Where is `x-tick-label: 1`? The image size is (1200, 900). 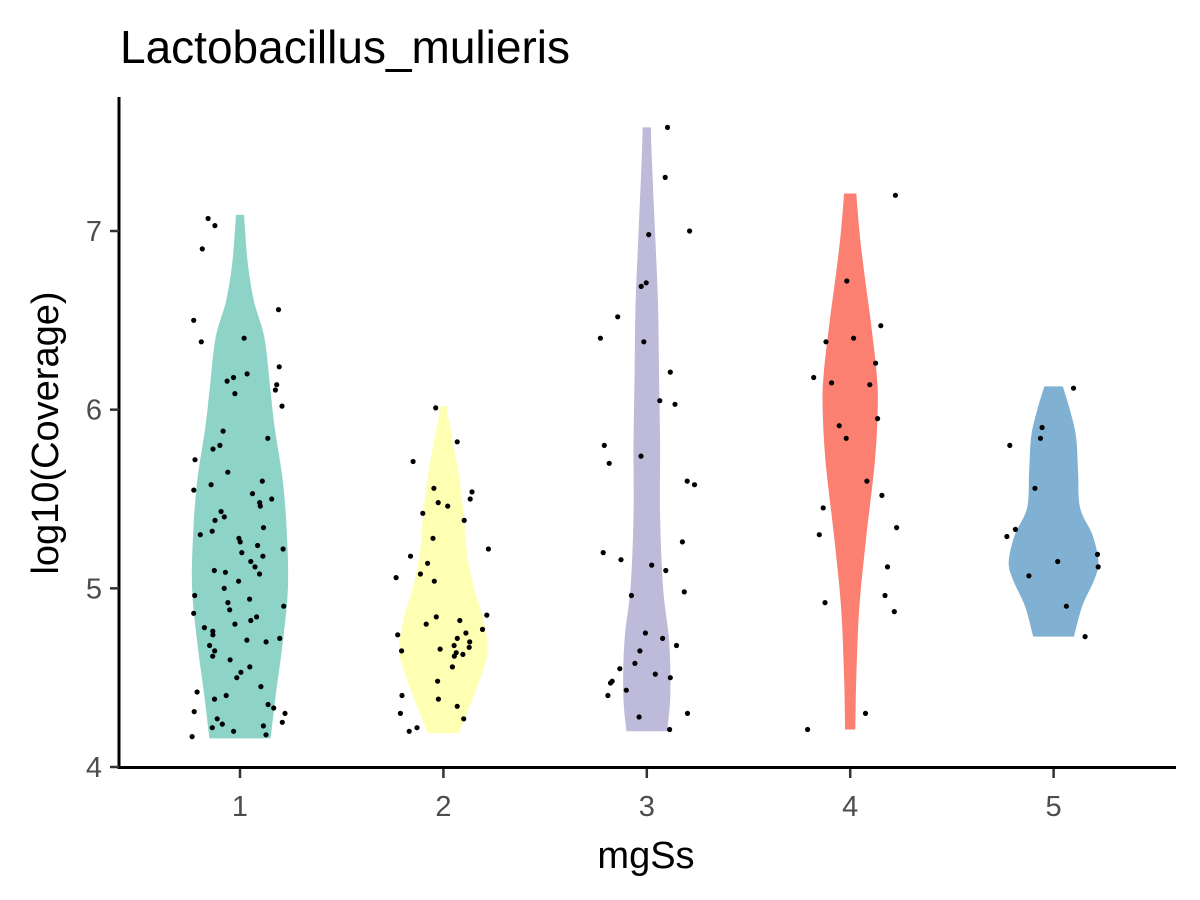 x-tick-label: 1 is located at coordinates (240, 807).